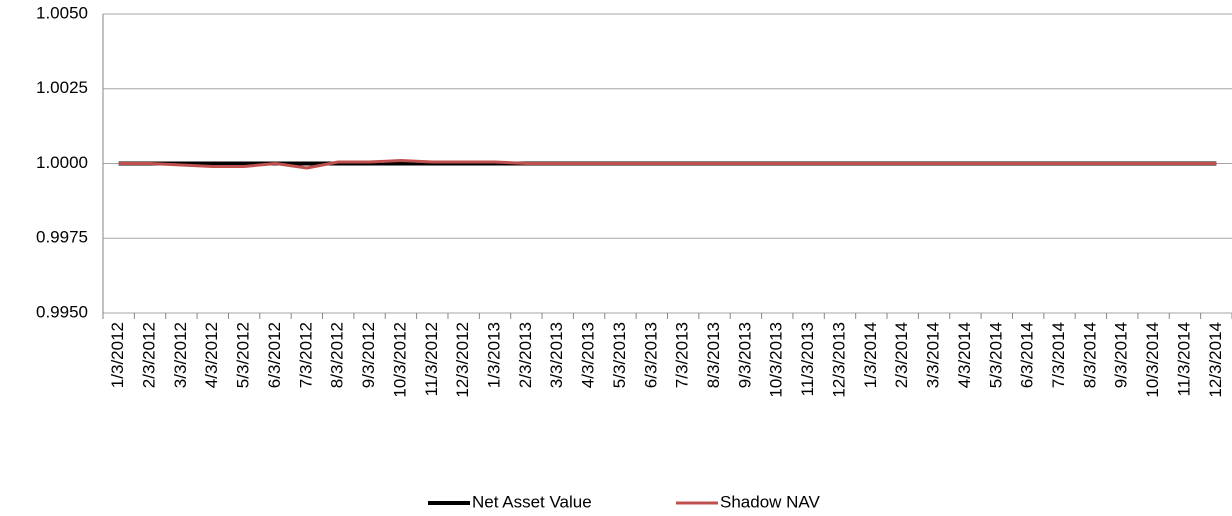 This screenshot has height=516, width=1232. Describe the element at coordinates (62, 12) in the screenshot. I see `y-tick-label: 1.0050` at that location.